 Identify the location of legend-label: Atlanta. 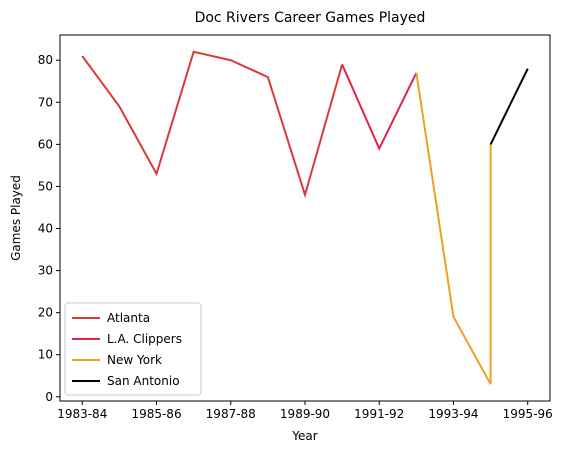
(128, 318).